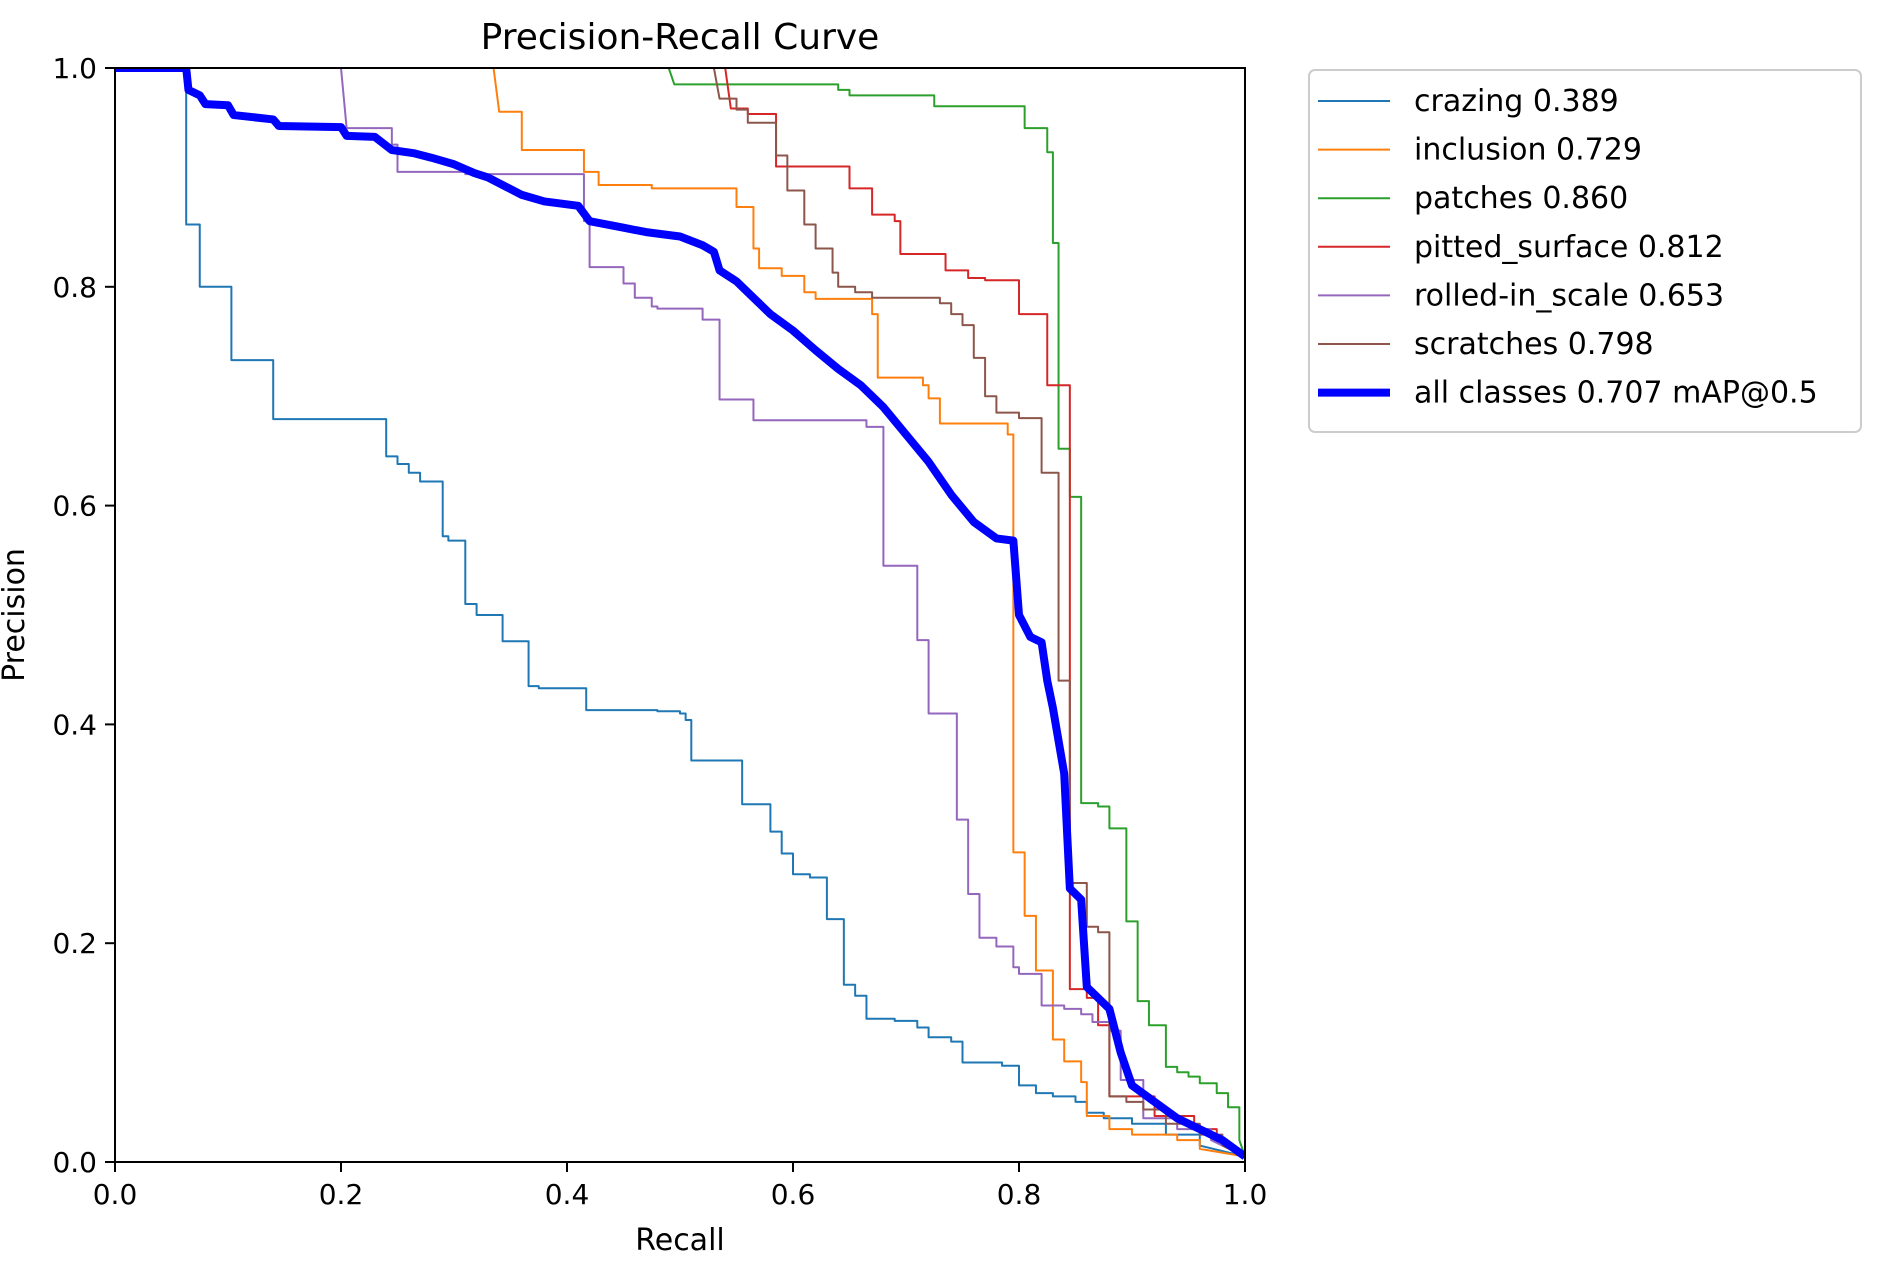  I want to click on y-tick-label: 0.6, so click(74, 506).